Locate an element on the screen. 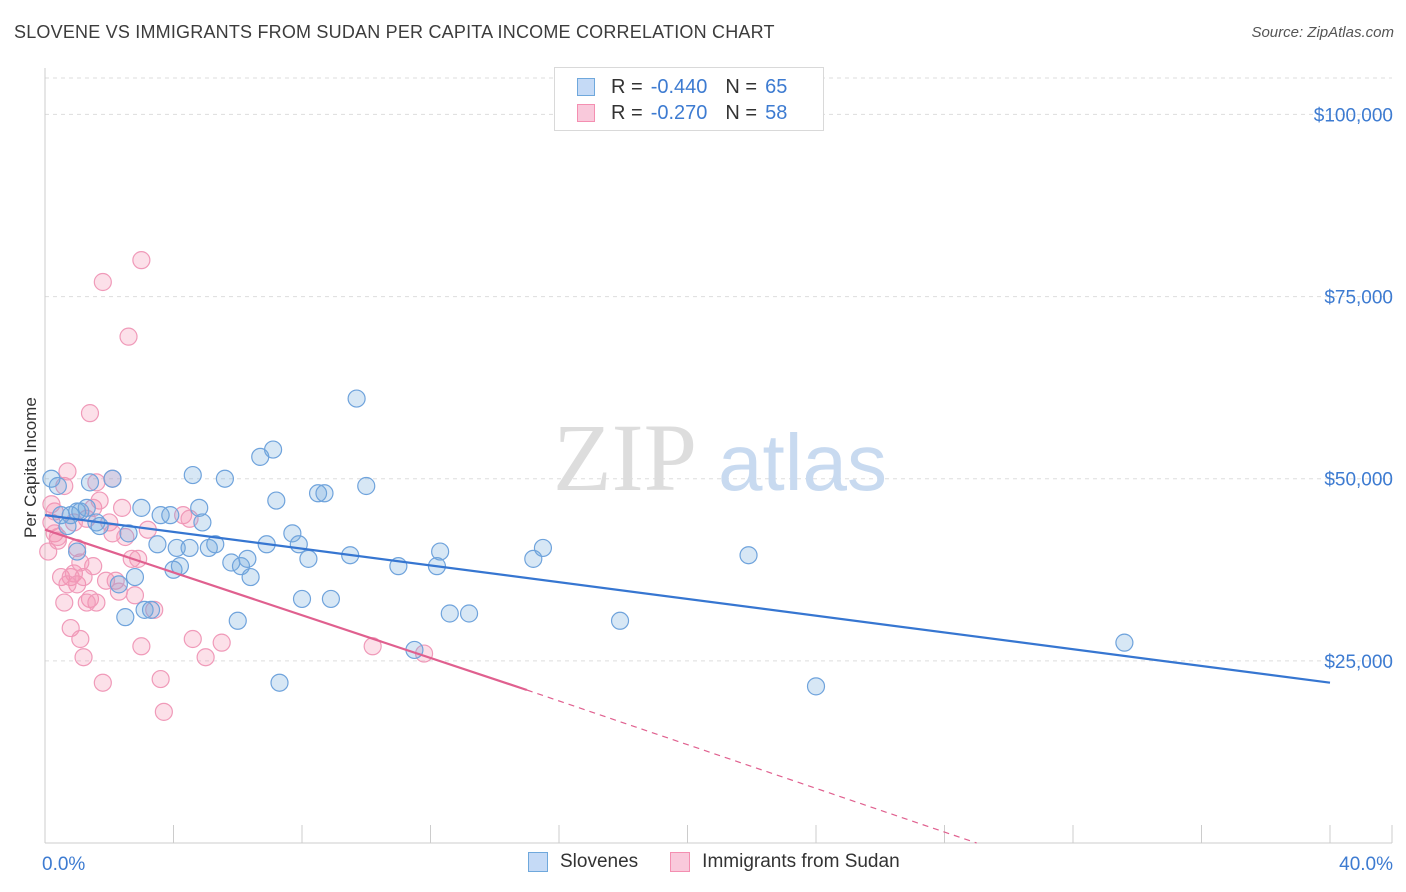 The height and width of the screenshot is (892, 1406). y-tick-label: $25,000 is located at coordinates (1358, 662).